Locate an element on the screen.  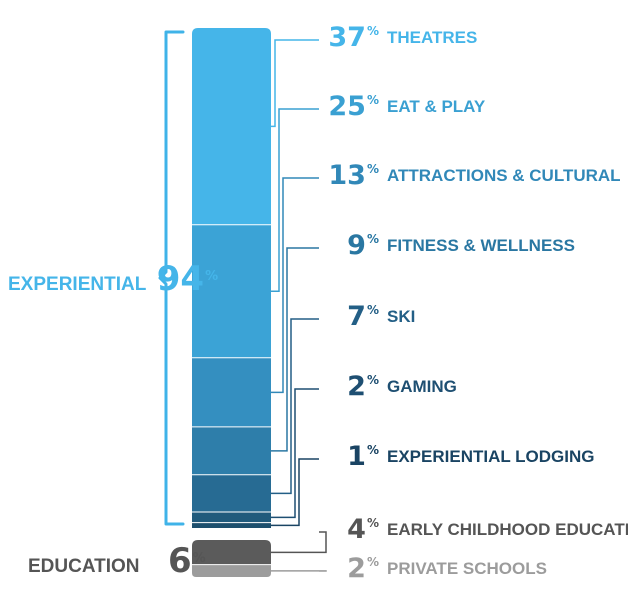
category-label-gaming: GAMING is located at coordinates (422, 386).